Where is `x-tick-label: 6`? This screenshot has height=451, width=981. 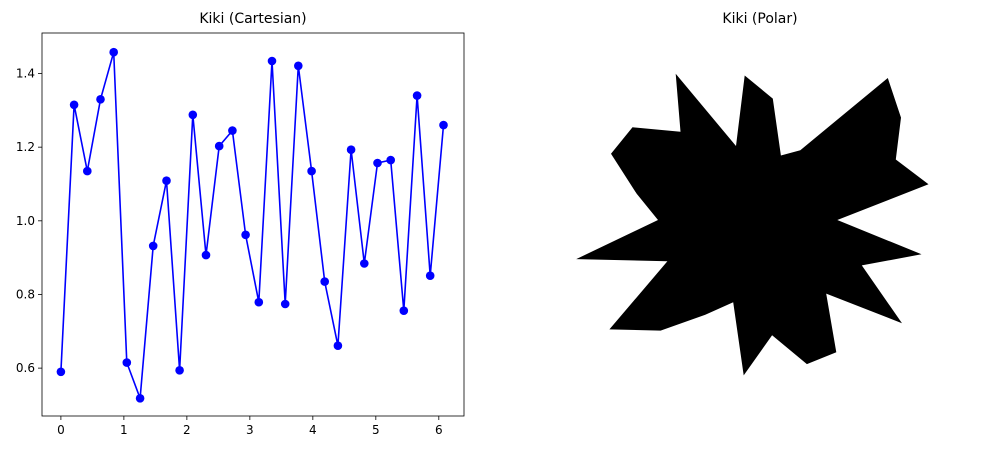
x-tick-label: 6 is located at coordinates (439, 430).